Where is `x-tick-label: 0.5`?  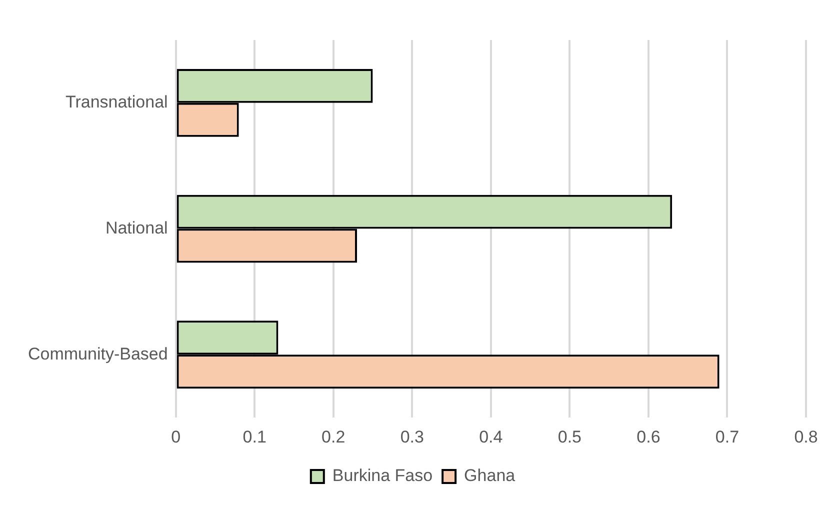 x-tick-label: 0.5 is located at coordinates (570, 436).